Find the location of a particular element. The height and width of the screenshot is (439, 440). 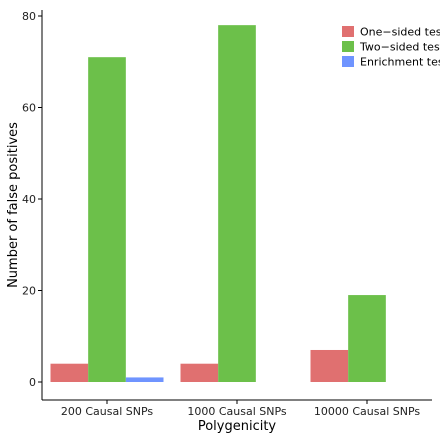

x-tick-label: 1000 Causal SNPs is located at coordinates (237, 411).